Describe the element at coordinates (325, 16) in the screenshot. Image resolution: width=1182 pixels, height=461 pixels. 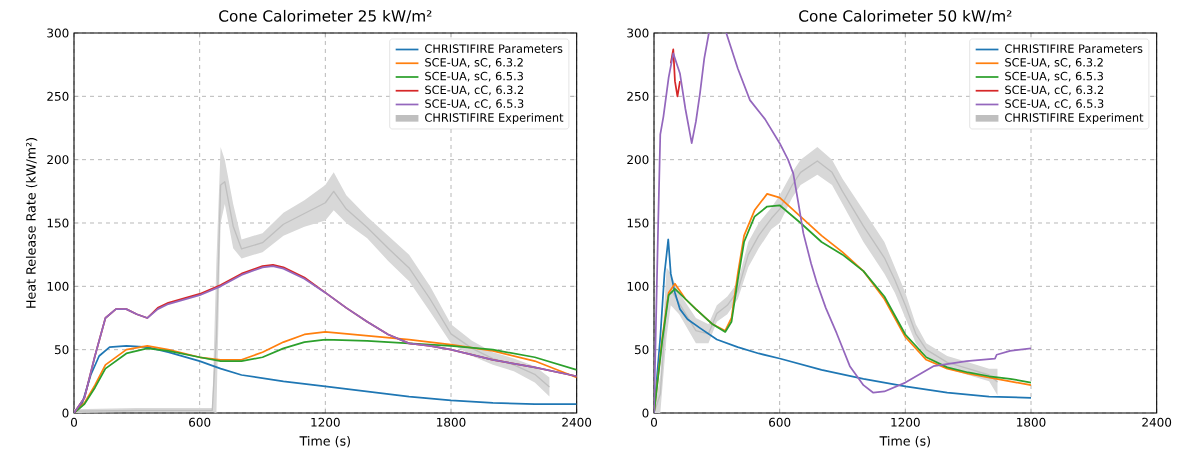
I see `chart-title: Cone Calorimeter 25 kW/m²` at that location.